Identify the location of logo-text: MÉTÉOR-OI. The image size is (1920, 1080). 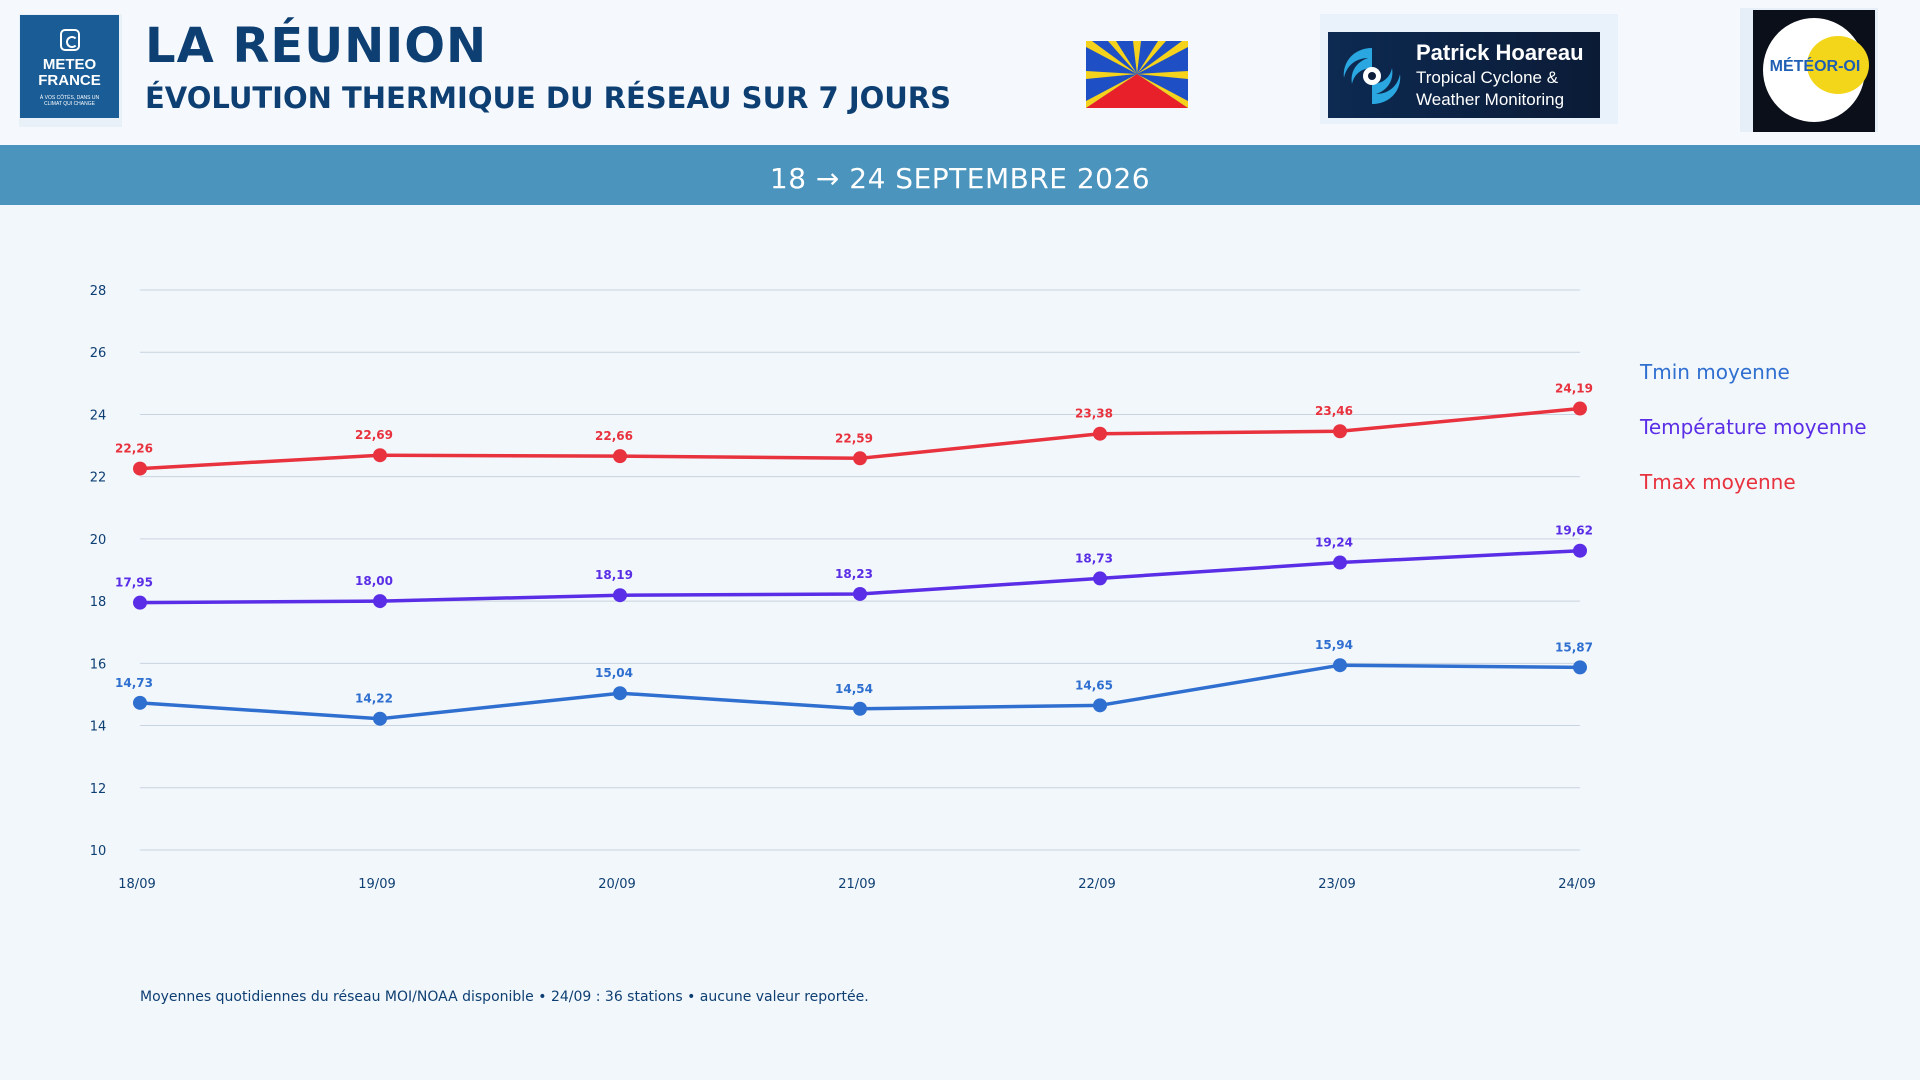
(1815, 66).